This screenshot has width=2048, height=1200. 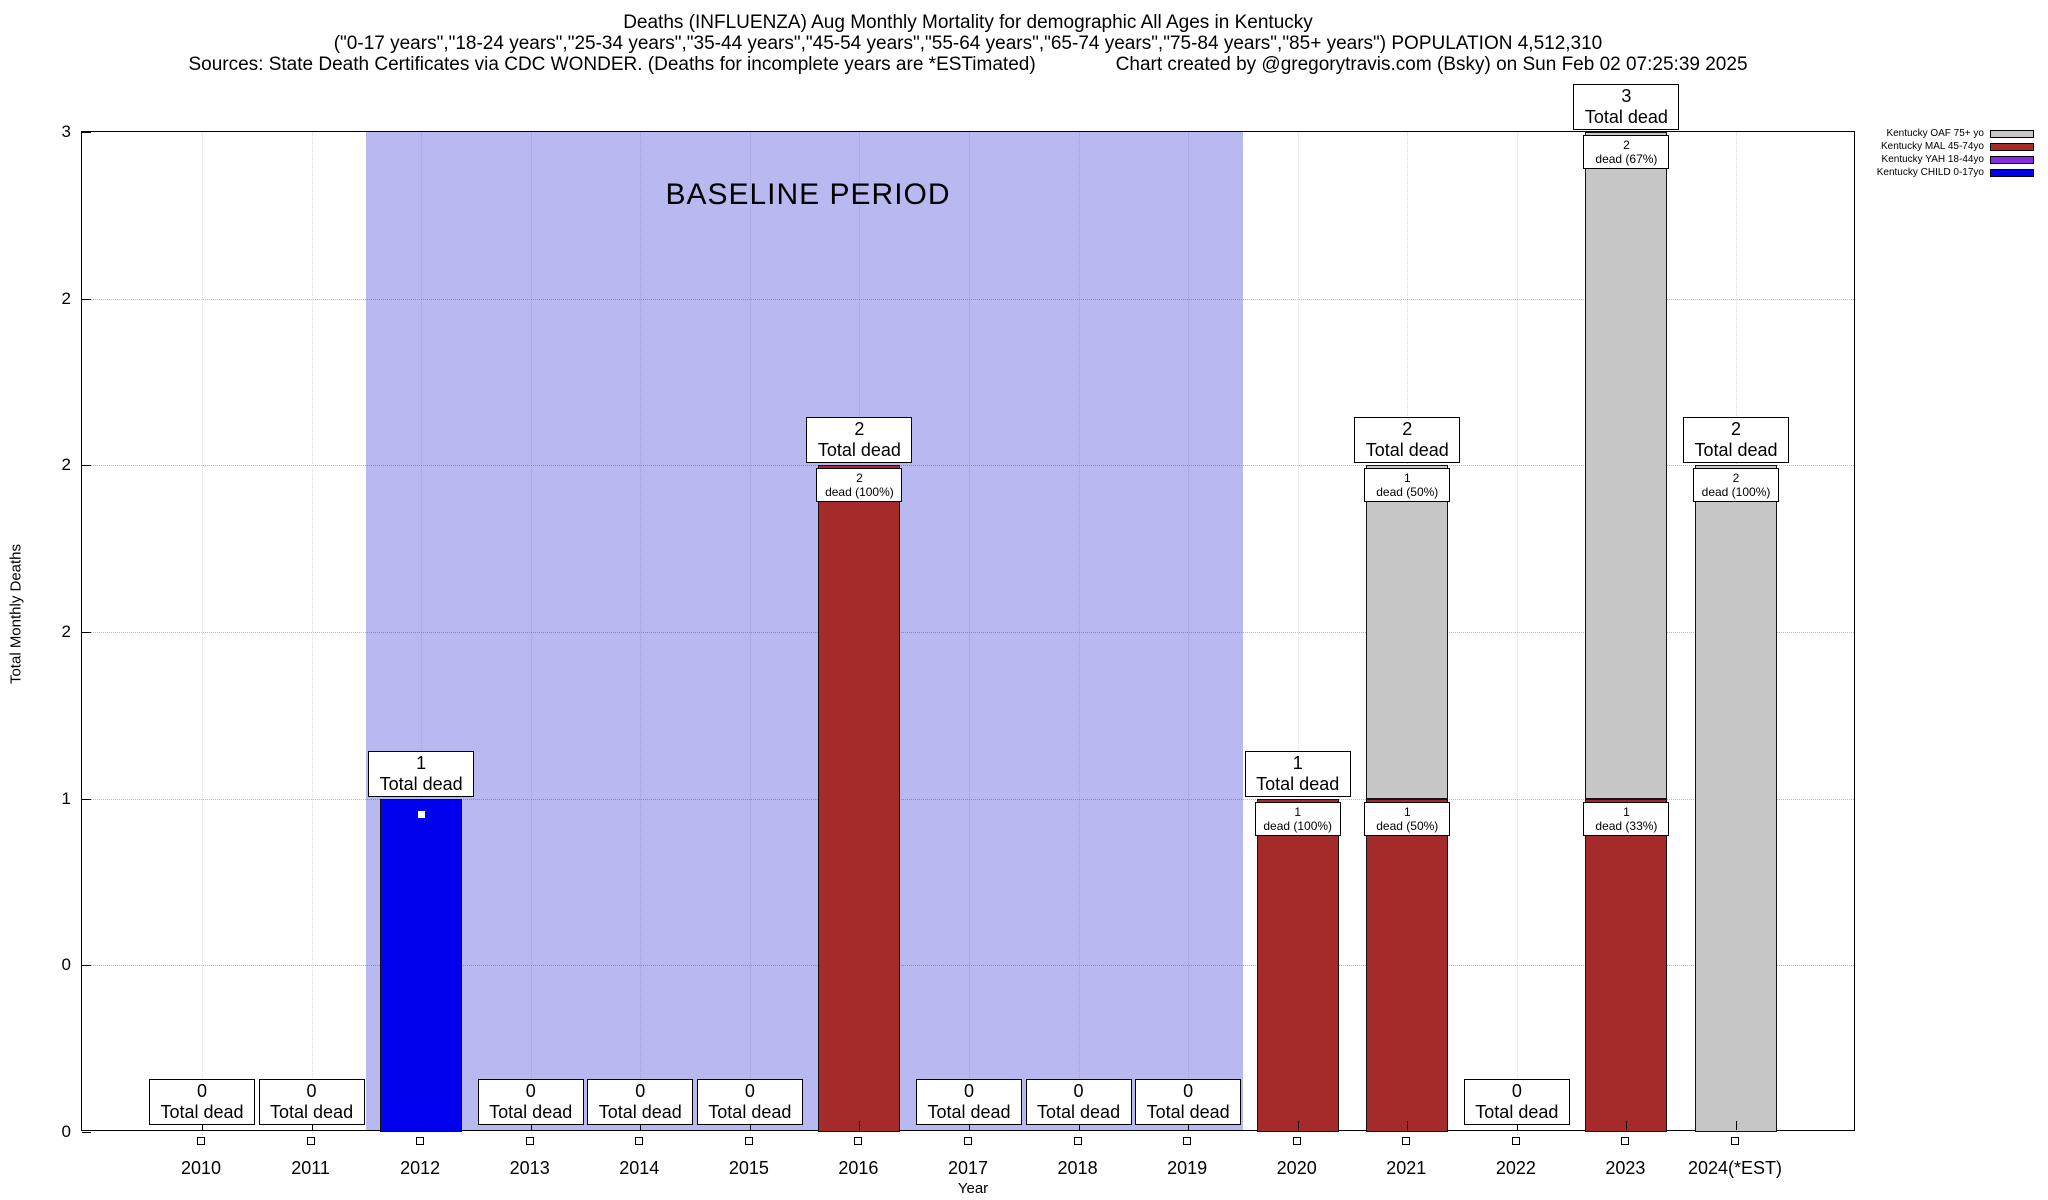 What do you see at coordinates (968, 1168) in the screenshot?
I see `x-tick-label-2017: 2017` at bounding box center [968, 1168].